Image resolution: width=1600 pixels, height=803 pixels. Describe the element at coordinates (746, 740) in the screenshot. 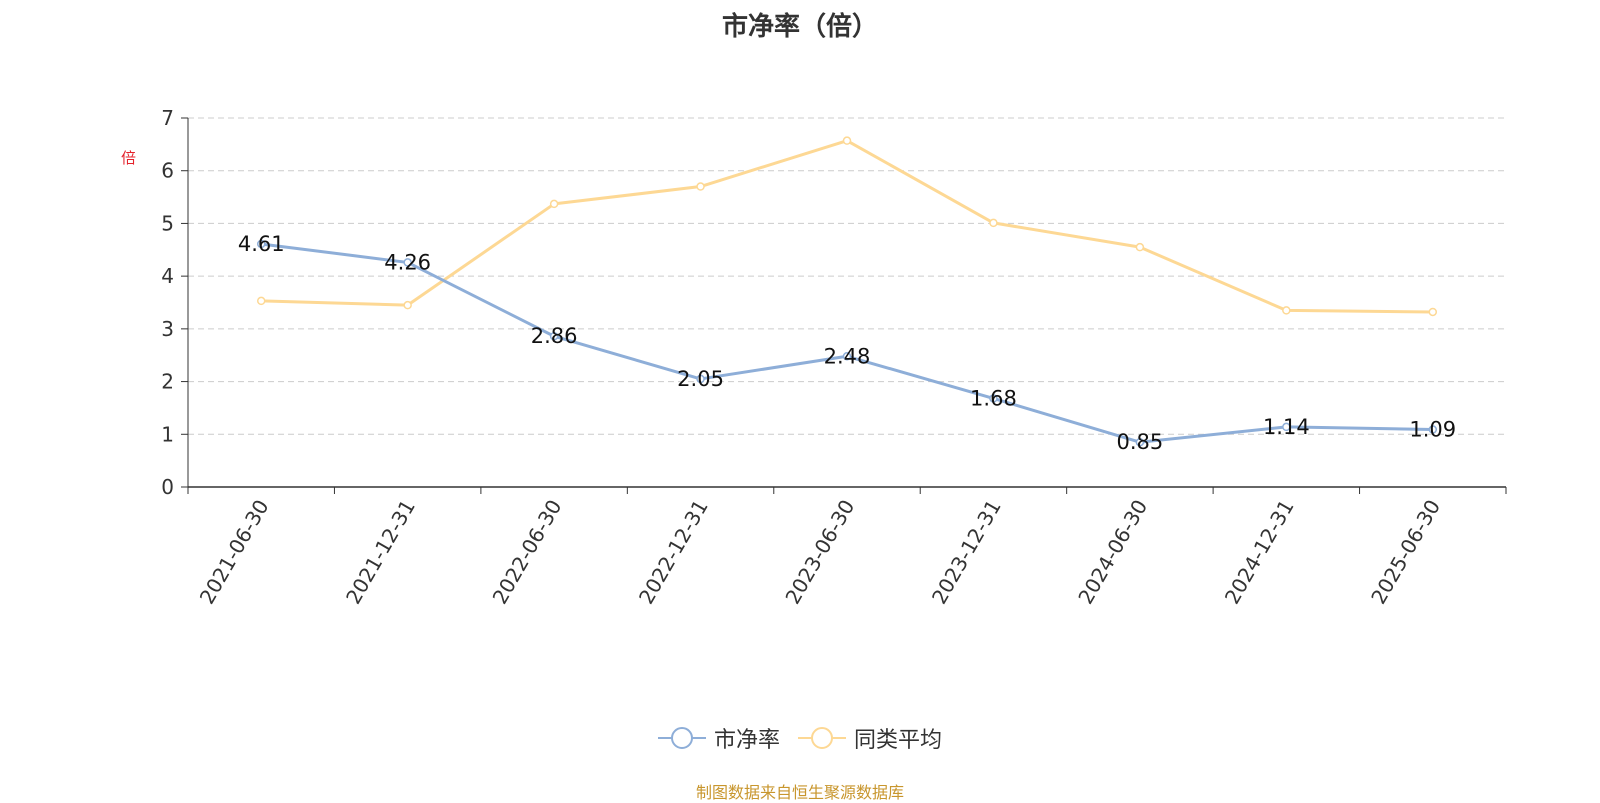

I see `legend-label-pb: 市净率` at that location.